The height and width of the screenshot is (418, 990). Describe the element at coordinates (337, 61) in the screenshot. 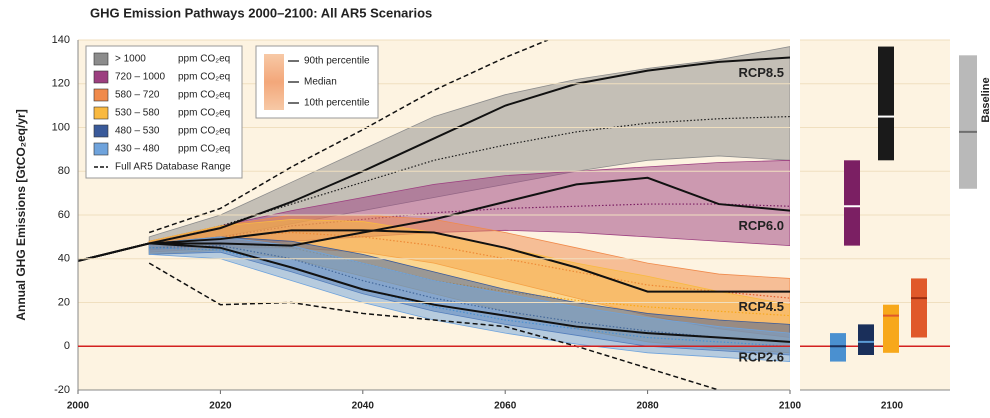

I see `legend-label: 90th percentile` at that location.